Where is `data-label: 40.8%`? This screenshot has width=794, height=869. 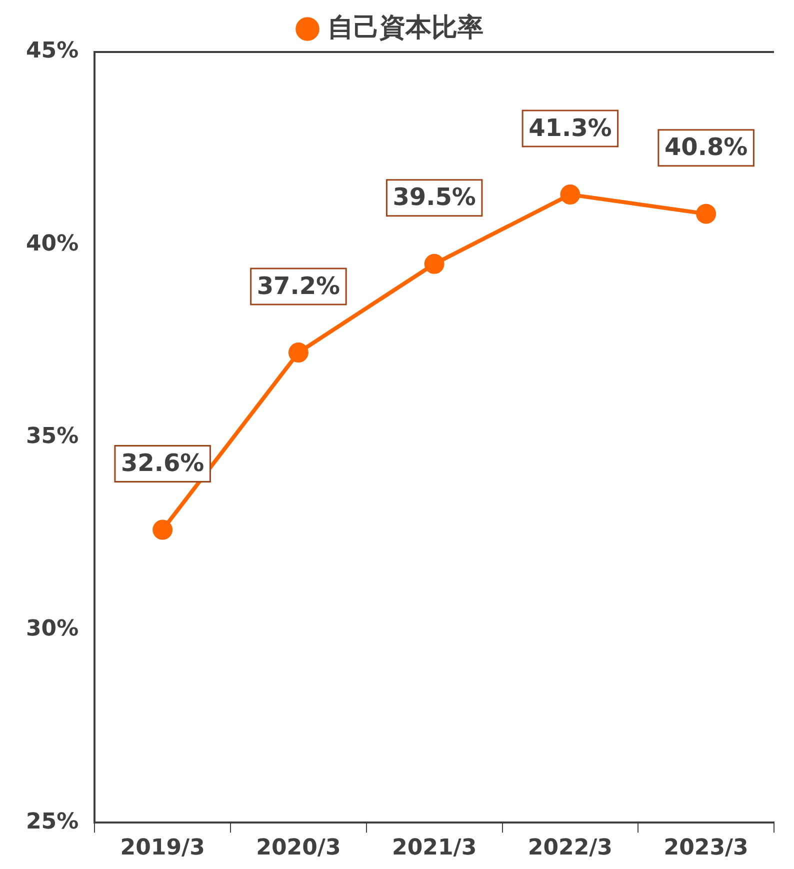 data-label: 40.8% is located at coordinates (706, 147).